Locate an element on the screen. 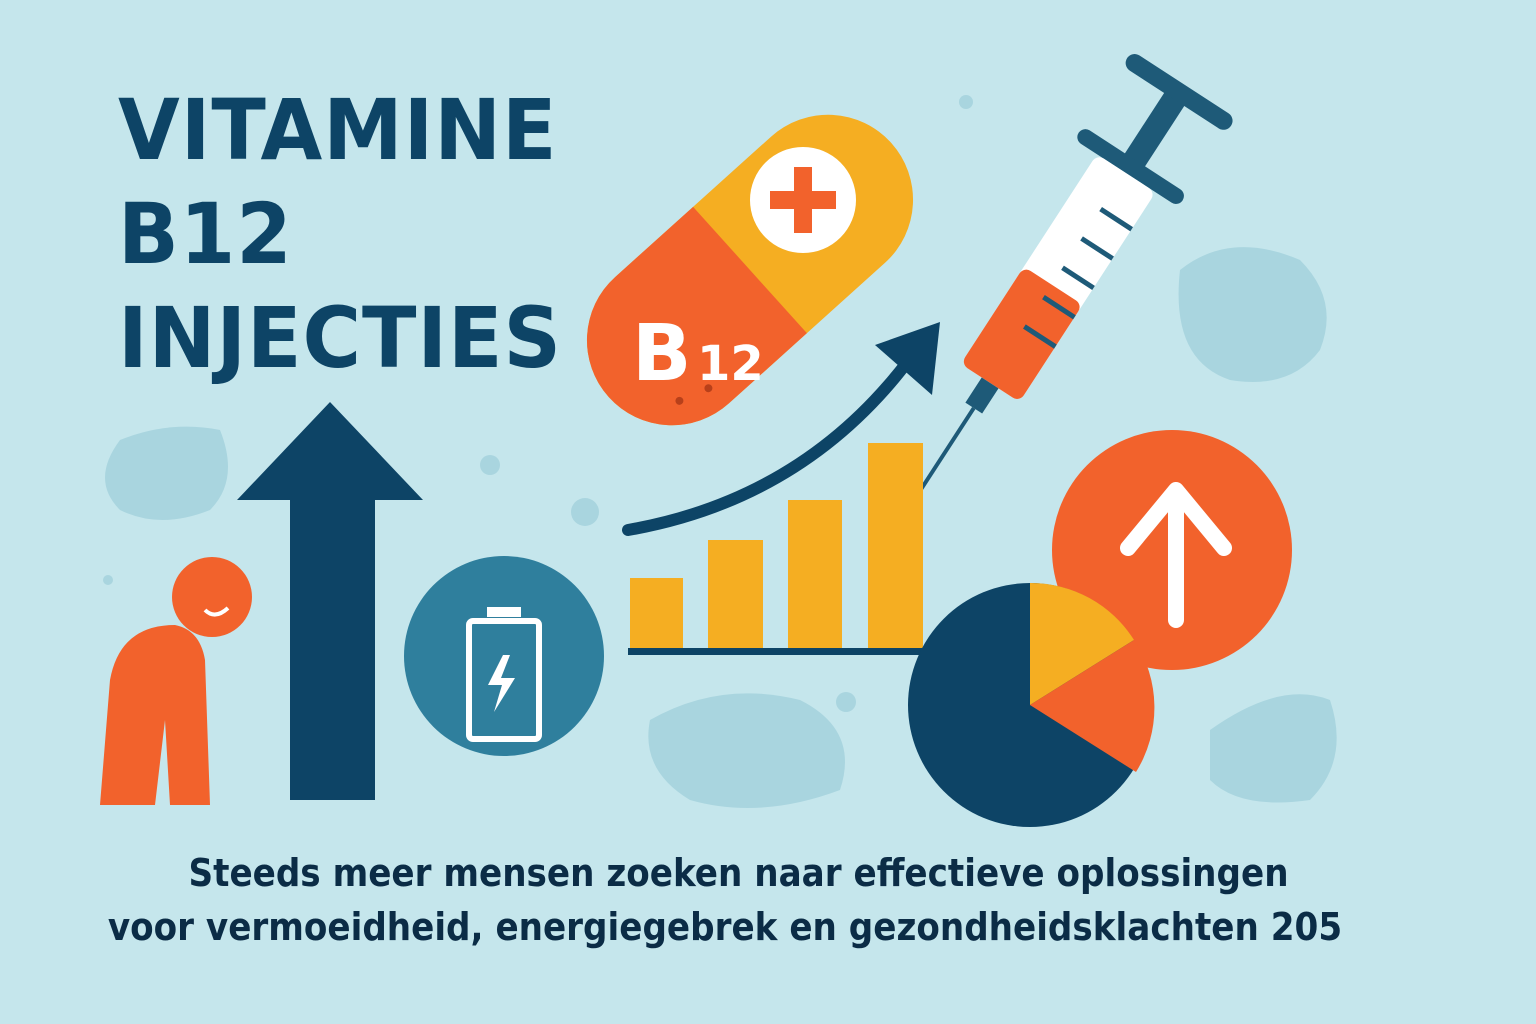  title-line-2: B12 is located at coordinates (205, 234).